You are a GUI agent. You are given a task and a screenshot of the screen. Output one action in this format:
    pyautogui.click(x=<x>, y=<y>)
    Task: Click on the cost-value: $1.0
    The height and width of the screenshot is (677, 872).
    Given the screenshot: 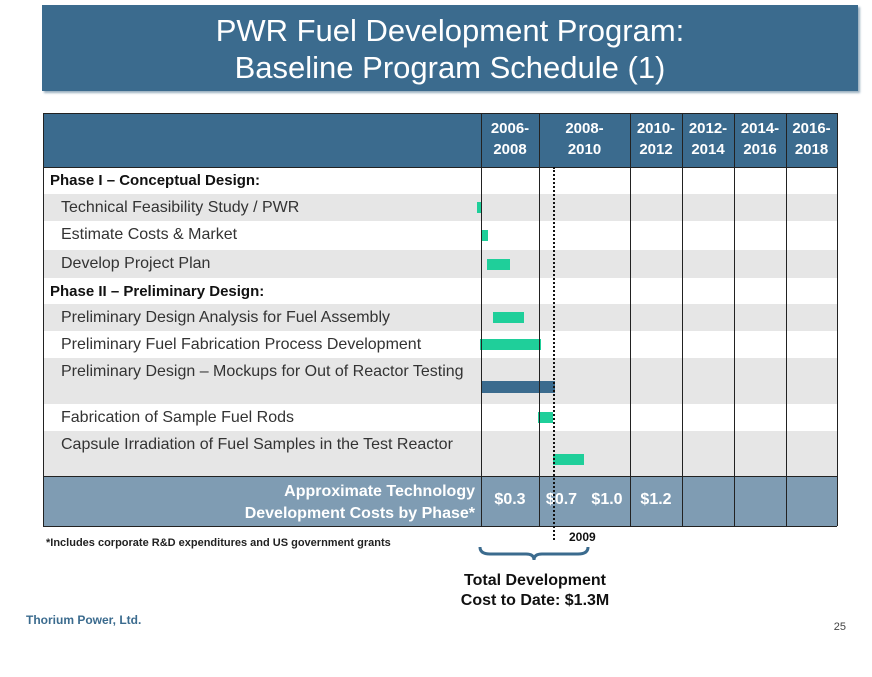 What is the action you would take?
    pyautogui.click(x=607, y=499)
    